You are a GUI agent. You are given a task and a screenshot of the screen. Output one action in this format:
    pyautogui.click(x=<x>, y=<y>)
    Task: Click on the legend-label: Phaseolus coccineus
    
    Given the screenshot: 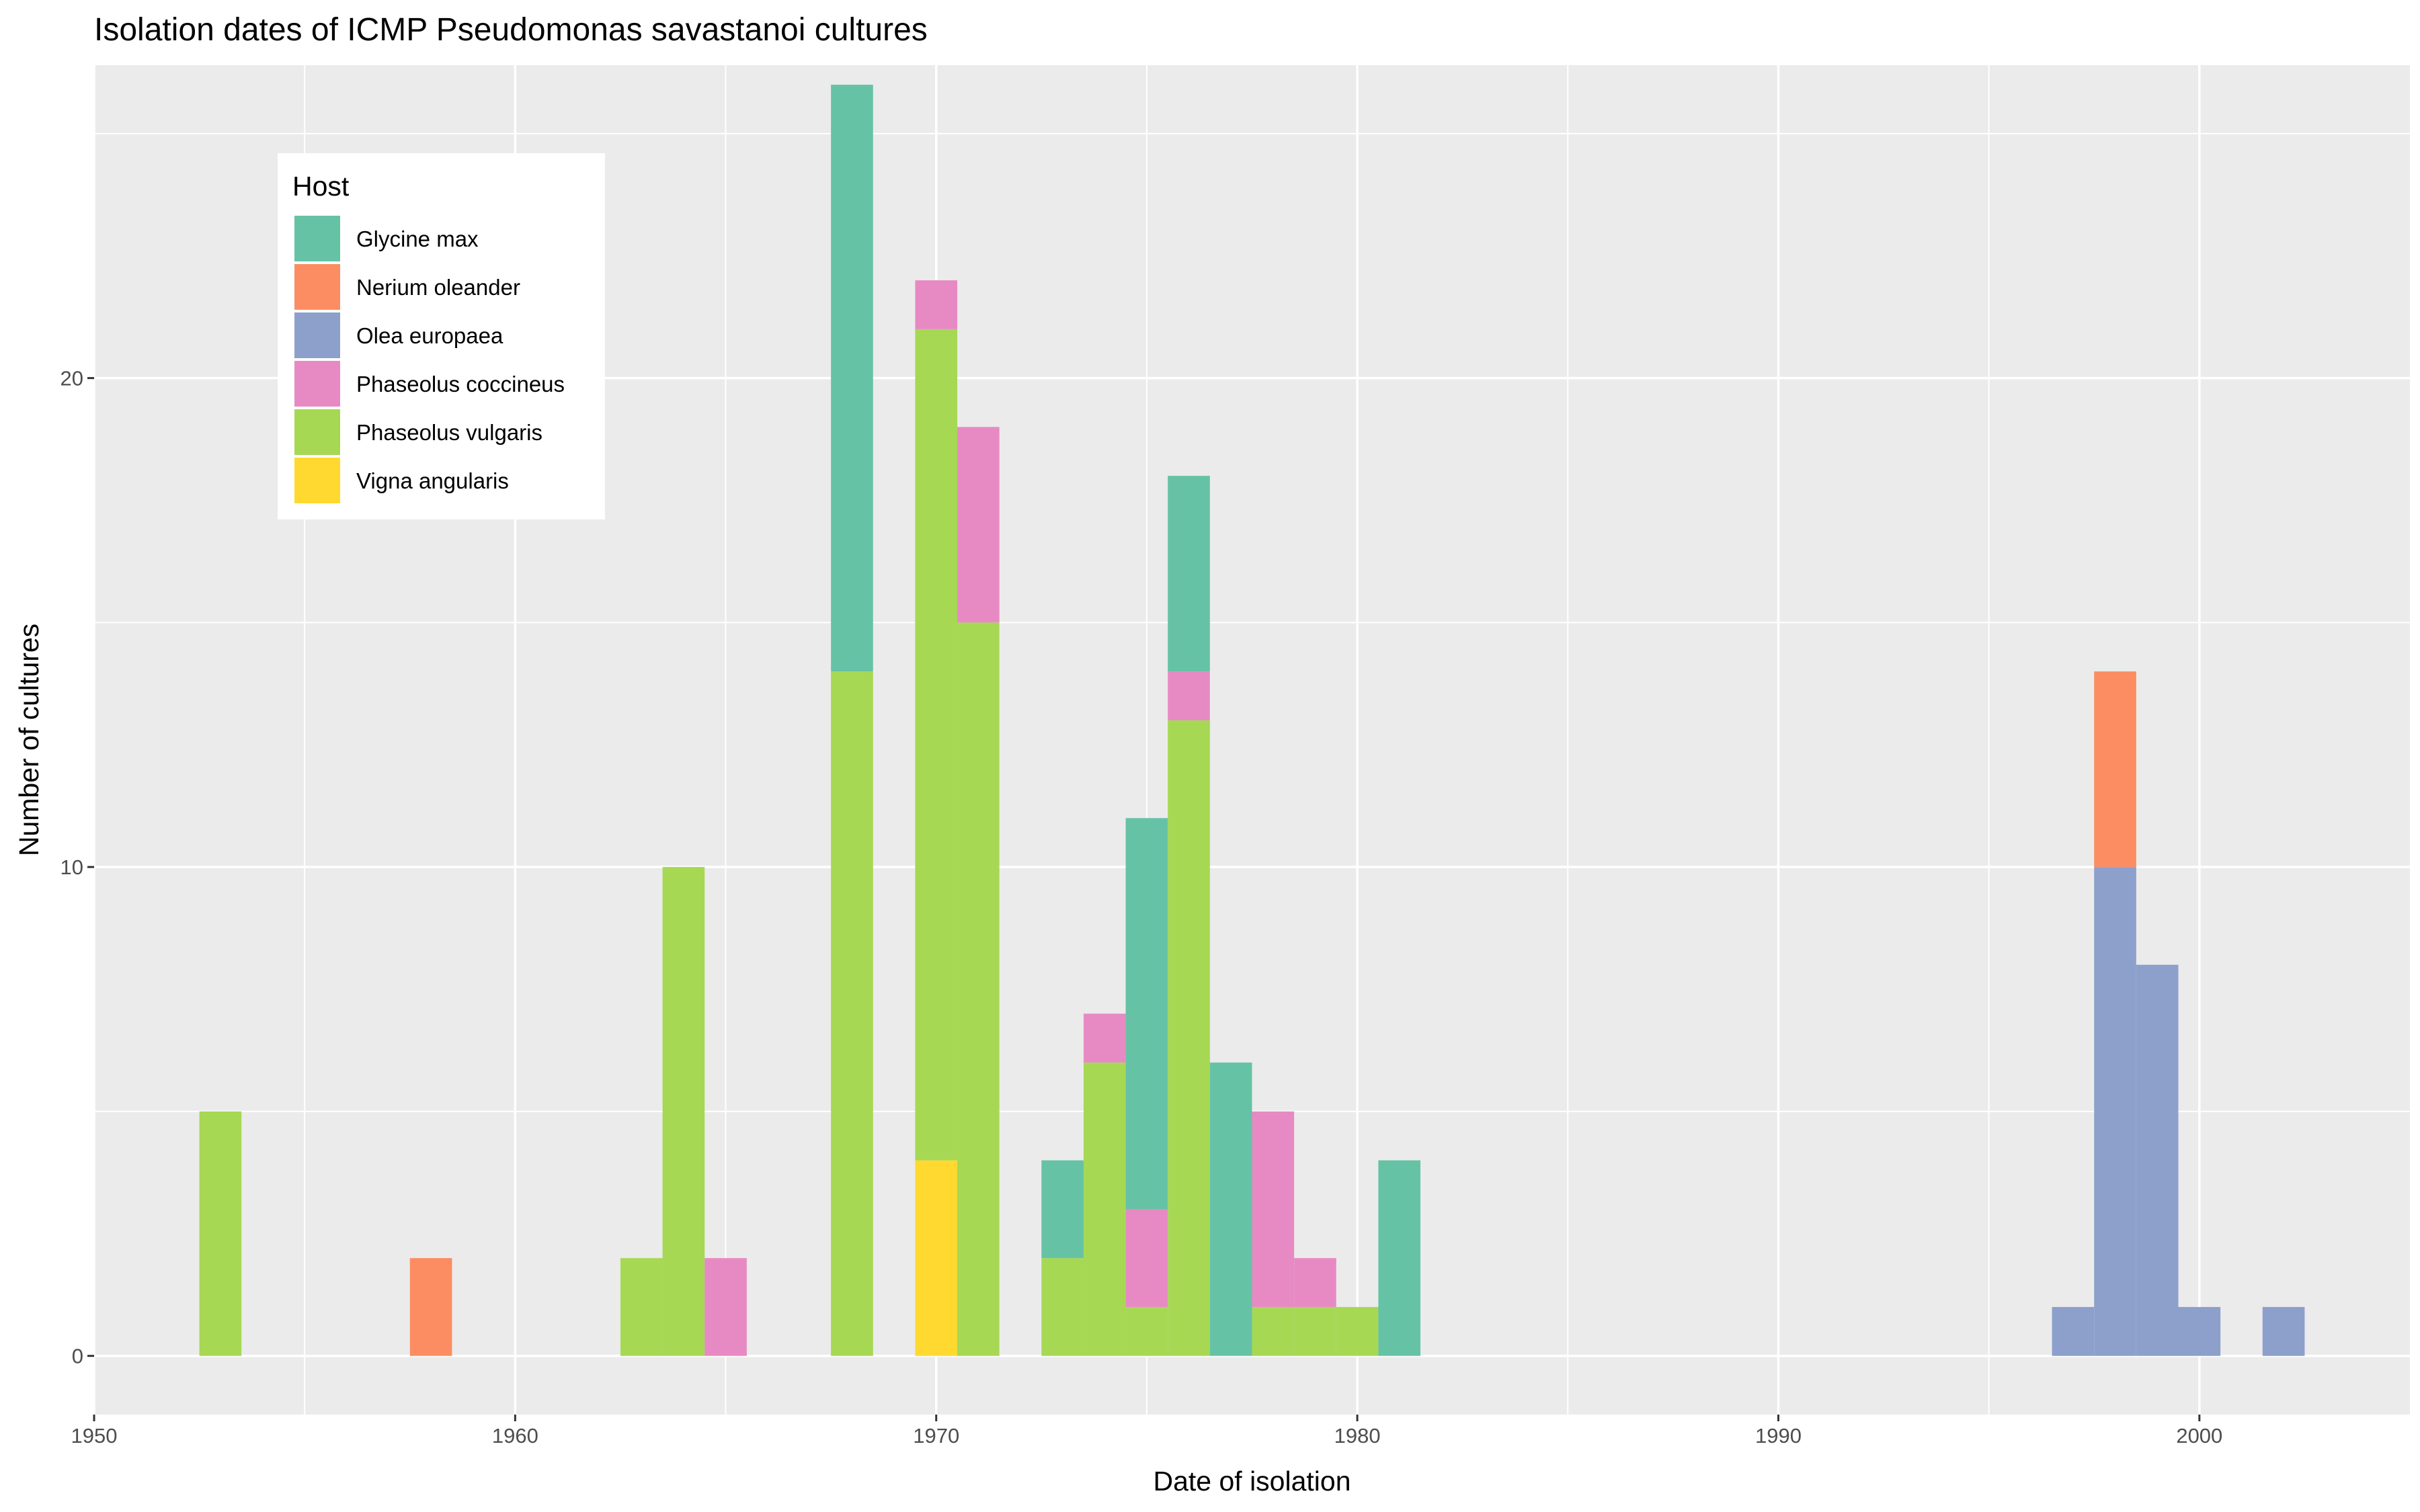 What is the action you would take?
    pyautogui.click(x=461, y=384)
    